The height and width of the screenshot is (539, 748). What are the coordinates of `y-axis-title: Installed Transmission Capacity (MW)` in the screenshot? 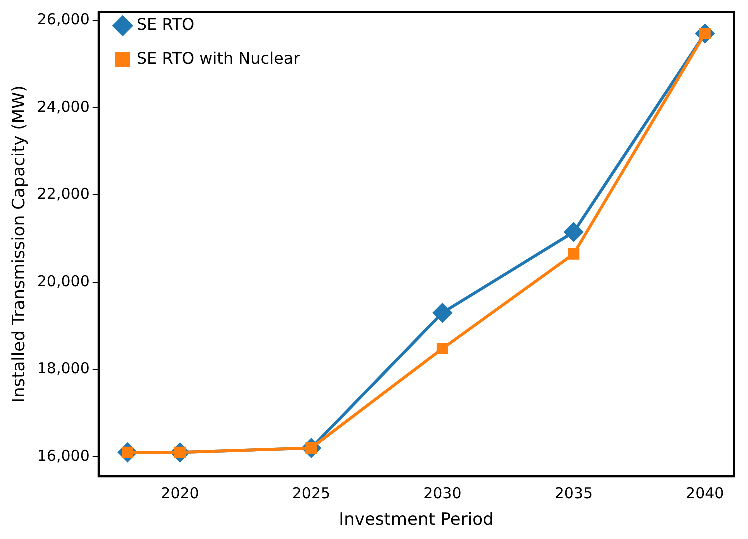 It's located at (20, 245).